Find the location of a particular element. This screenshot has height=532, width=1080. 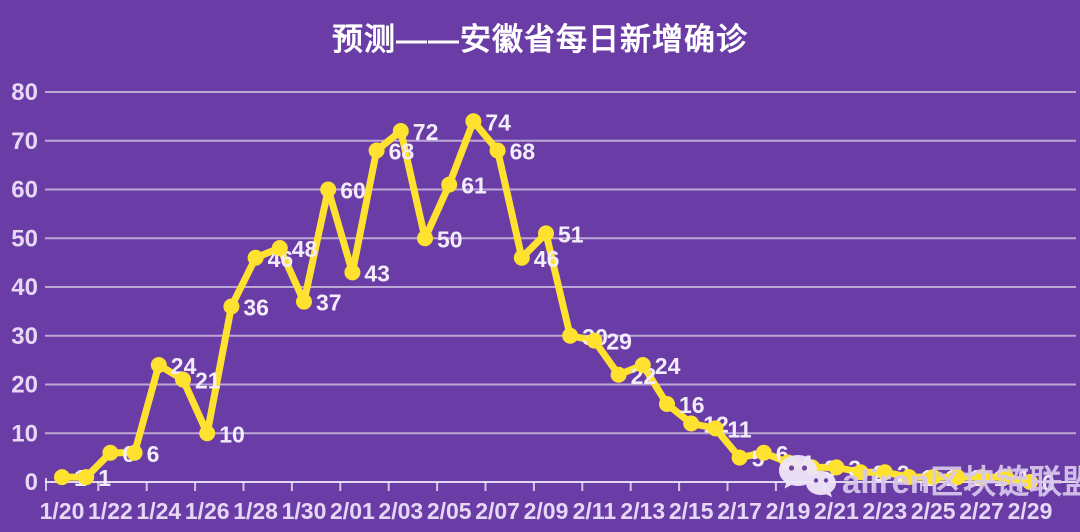

x-axis-label: 1/26 is located at coordinates (207, 511).